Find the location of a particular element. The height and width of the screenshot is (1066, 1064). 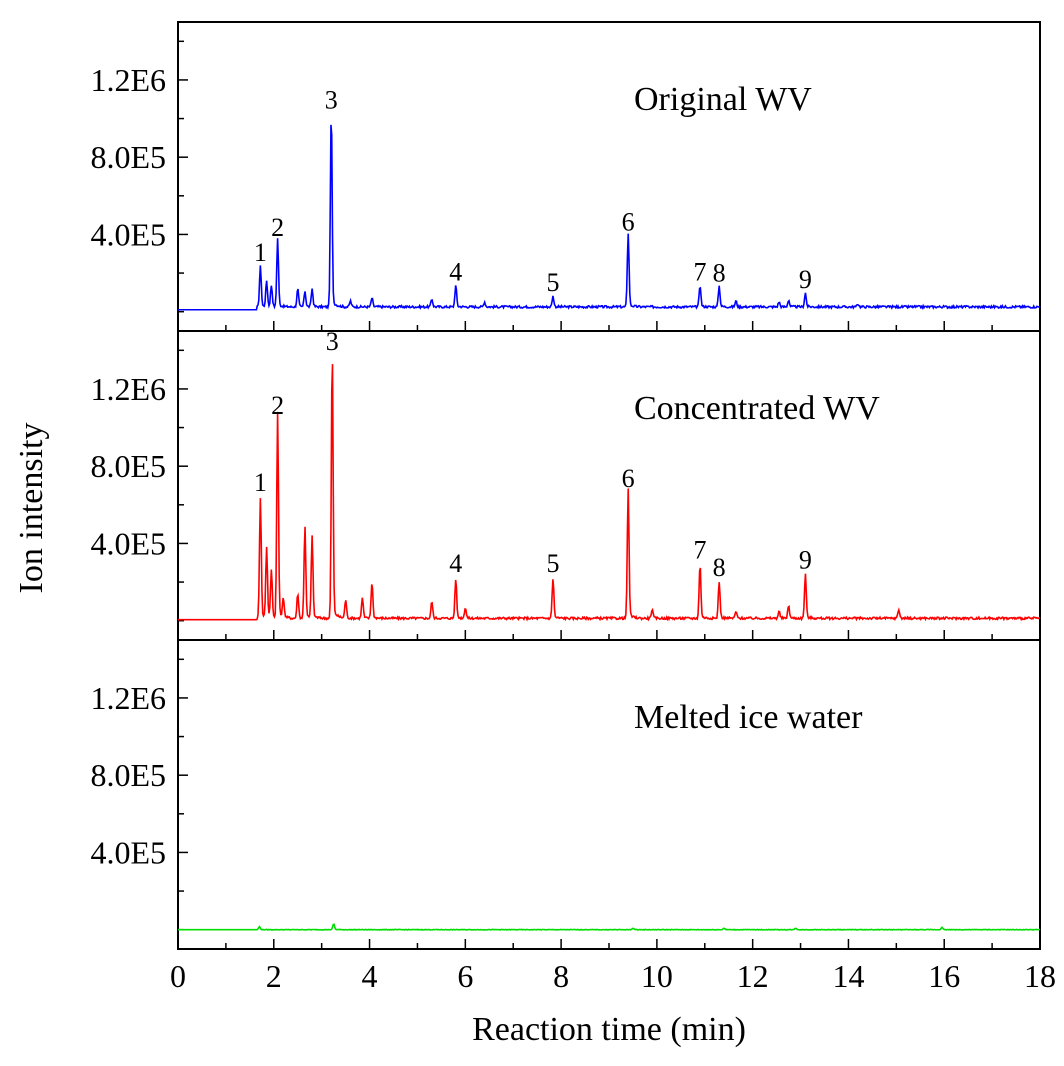

x-tick-label: 10 is located at coordinates (657, 976).